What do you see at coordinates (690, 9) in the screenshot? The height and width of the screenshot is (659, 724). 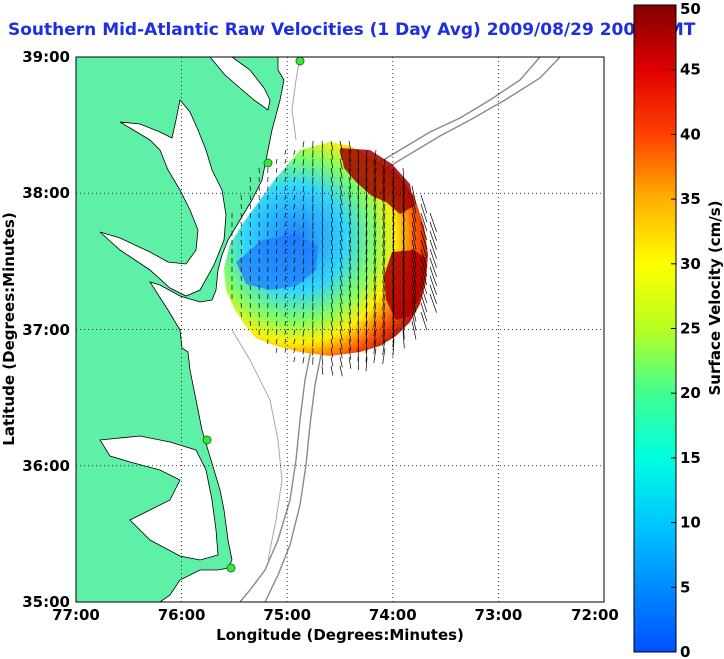 I see `colorbar-tick-label: 50` at bounding box center [690, 9].